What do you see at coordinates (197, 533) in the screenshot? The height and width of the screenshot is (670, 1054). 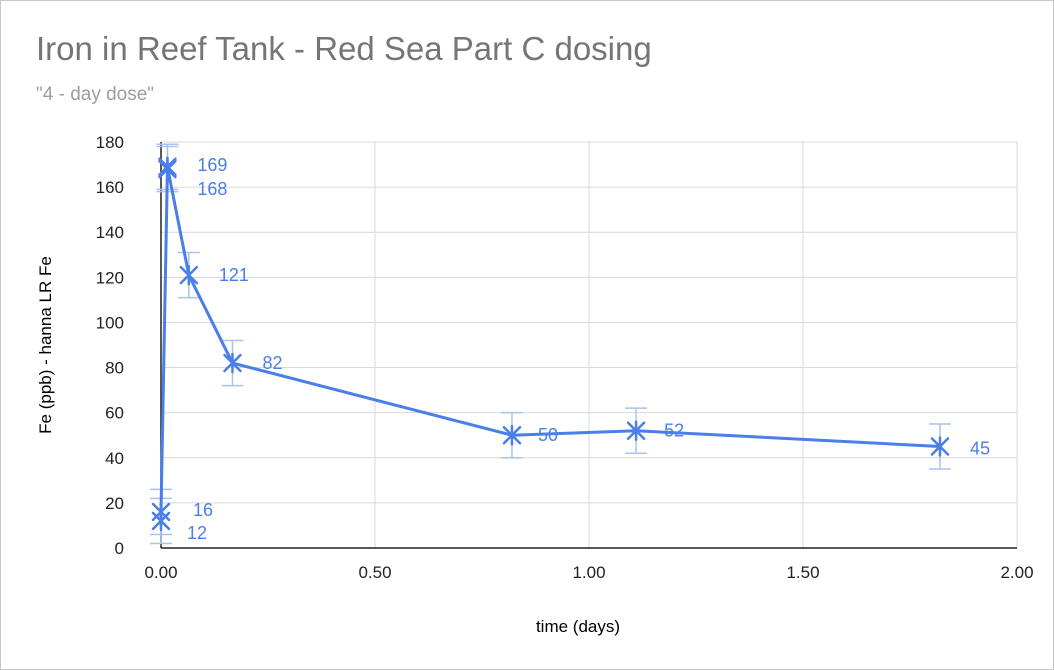 I see `data-label: 12` at bounding box center [197, 533].